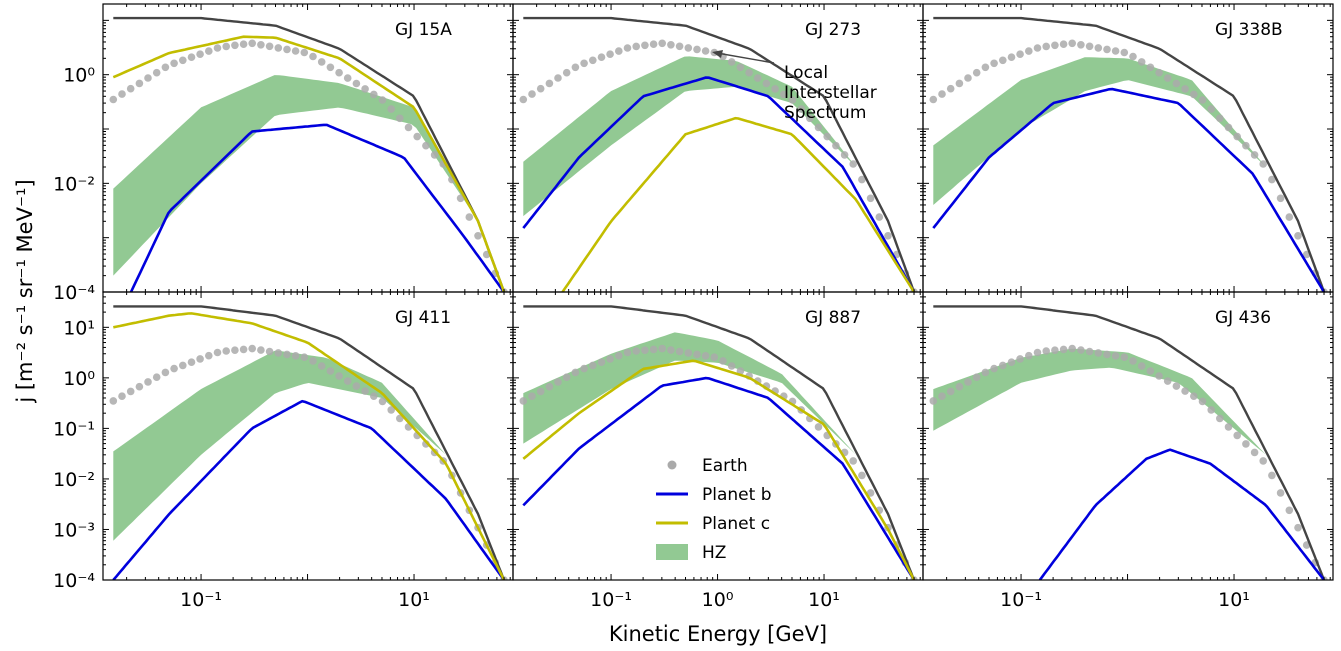 This screenshot has height=651, width=1341. I want to click on planet-b-line, so click(719, 478).